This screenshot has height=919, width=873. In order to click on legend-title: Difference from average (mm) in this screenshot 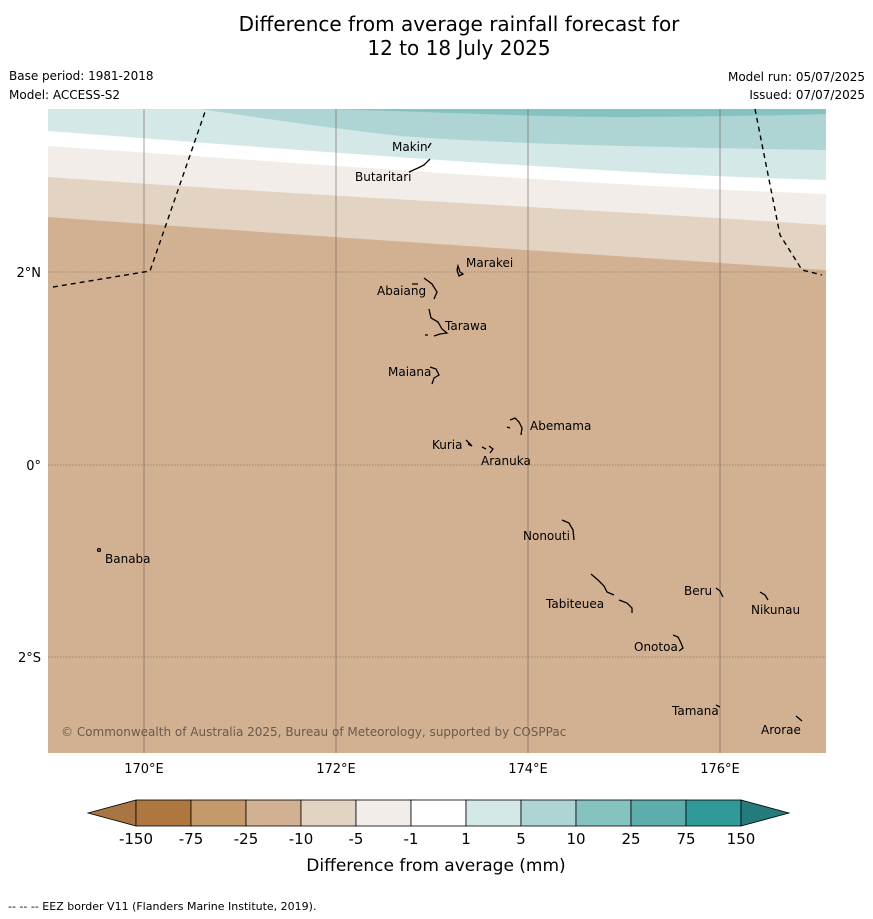, I will do `click(435, 866)`.